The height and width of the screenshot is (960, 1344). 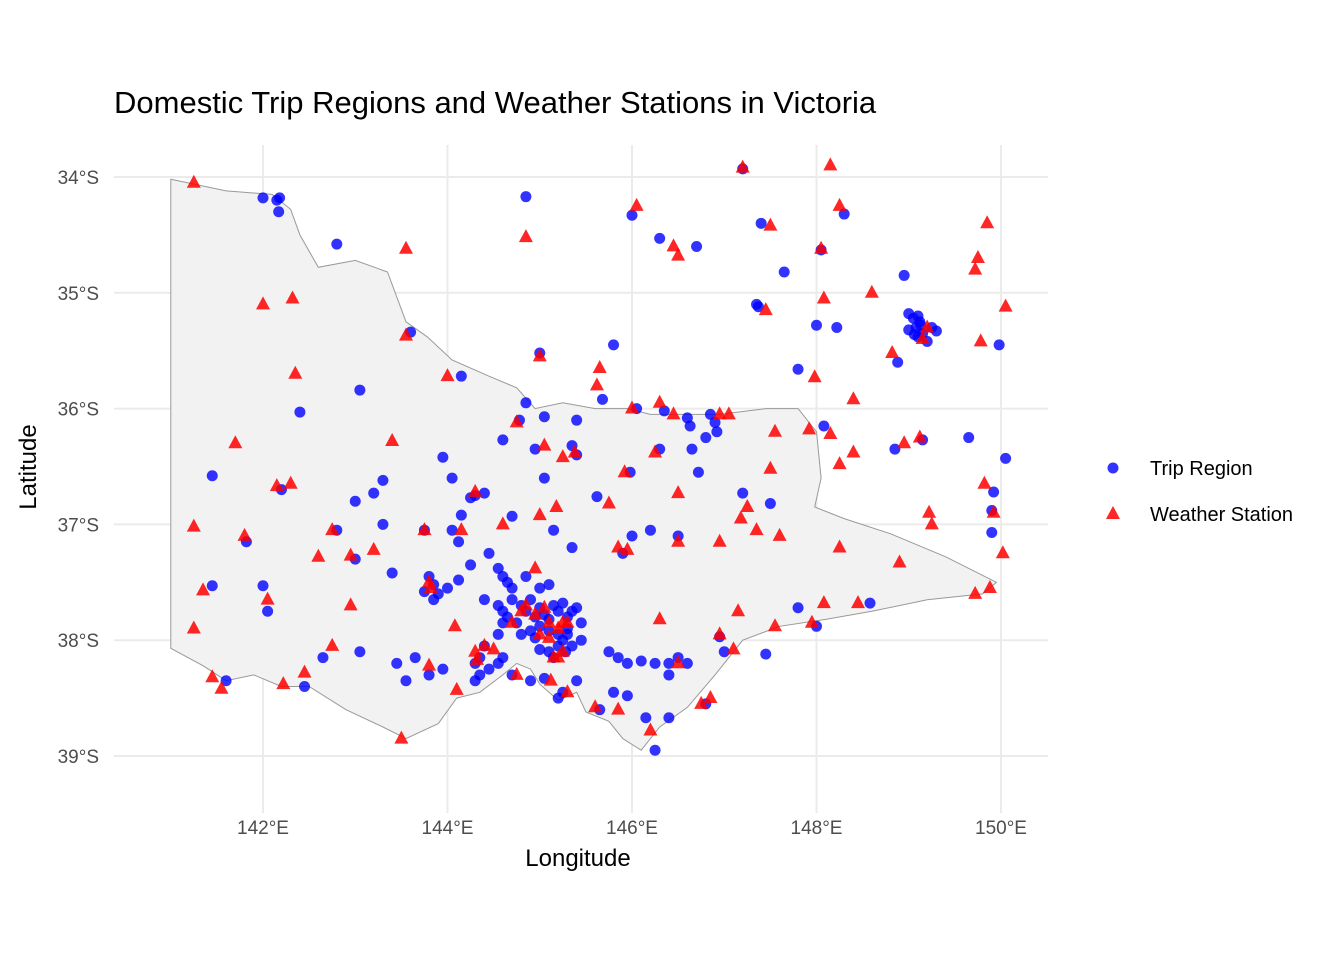 What do you see at coordinates (78, 525) in the screenshot?
I see `y-tick-label: 37°S` at bounding box center [78, 525].